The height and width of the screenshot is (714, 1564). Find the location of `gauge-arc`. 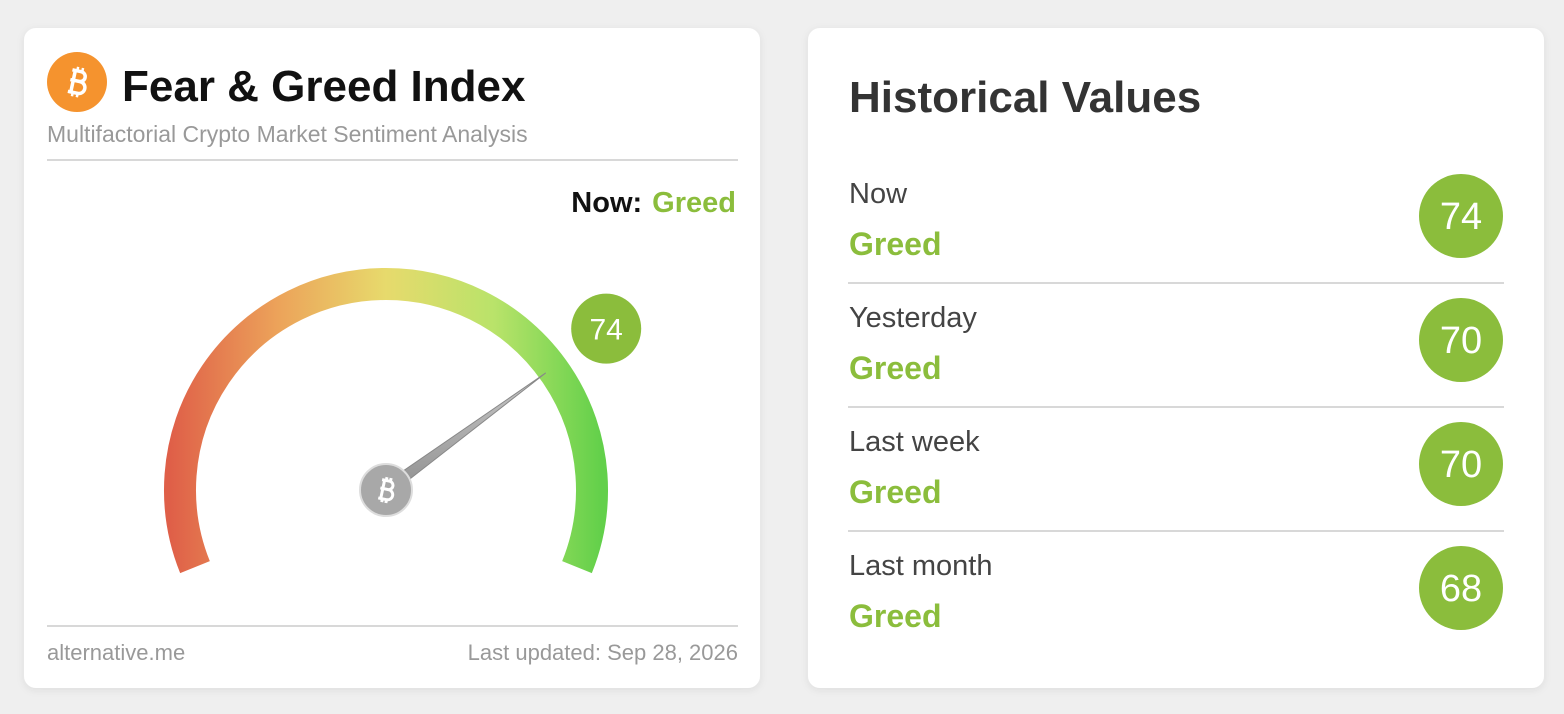

gauge-arc is located at coordinates (386, 421).